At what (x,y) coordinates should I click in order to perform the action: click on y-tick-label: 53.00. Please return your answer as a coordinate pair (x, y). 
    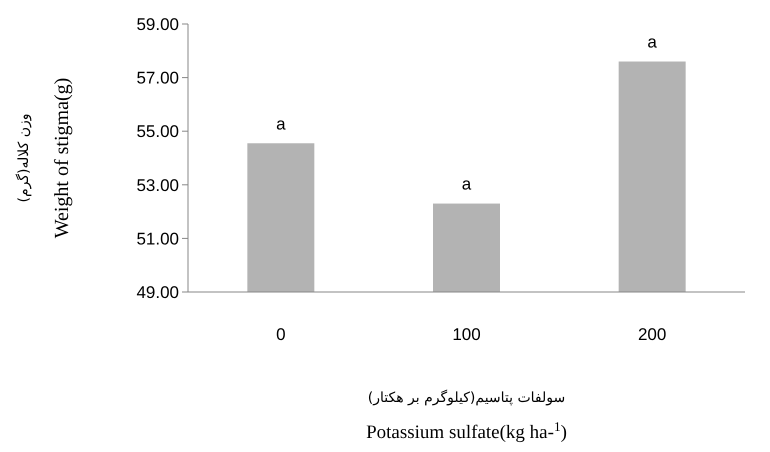
    Looking at the image, I should click on (157, 185).